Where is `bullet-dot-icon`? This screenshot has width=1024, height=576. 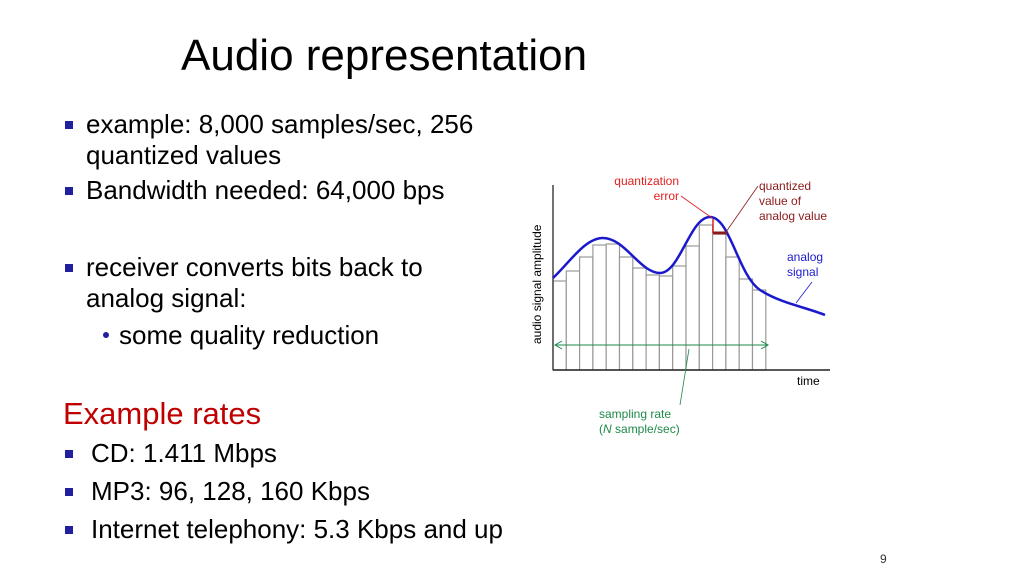
bullet-dot-icon is located at coordinates (106, 335).